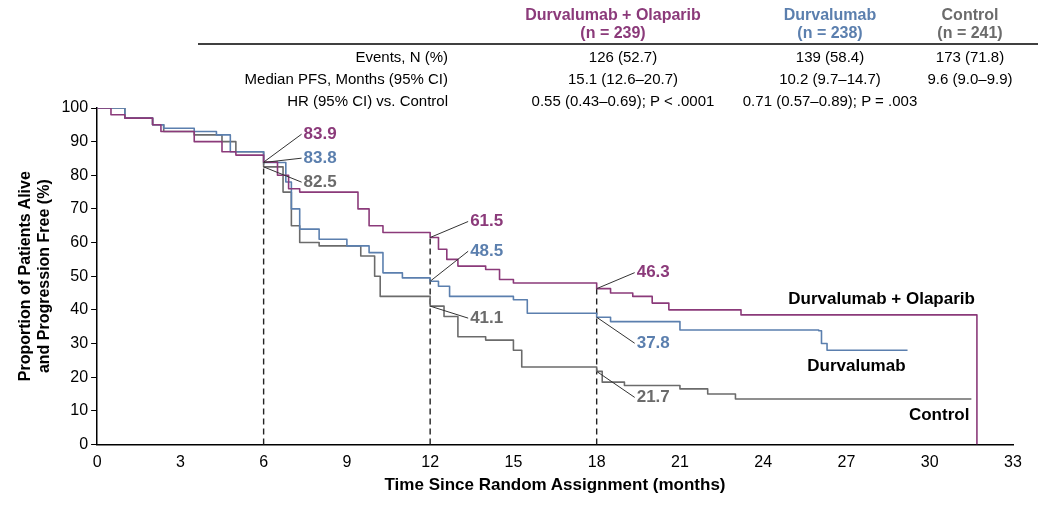  Describe the element at coordinates (623, 57) in the screenshot. I see `text: 126 (52.7)` at that location.